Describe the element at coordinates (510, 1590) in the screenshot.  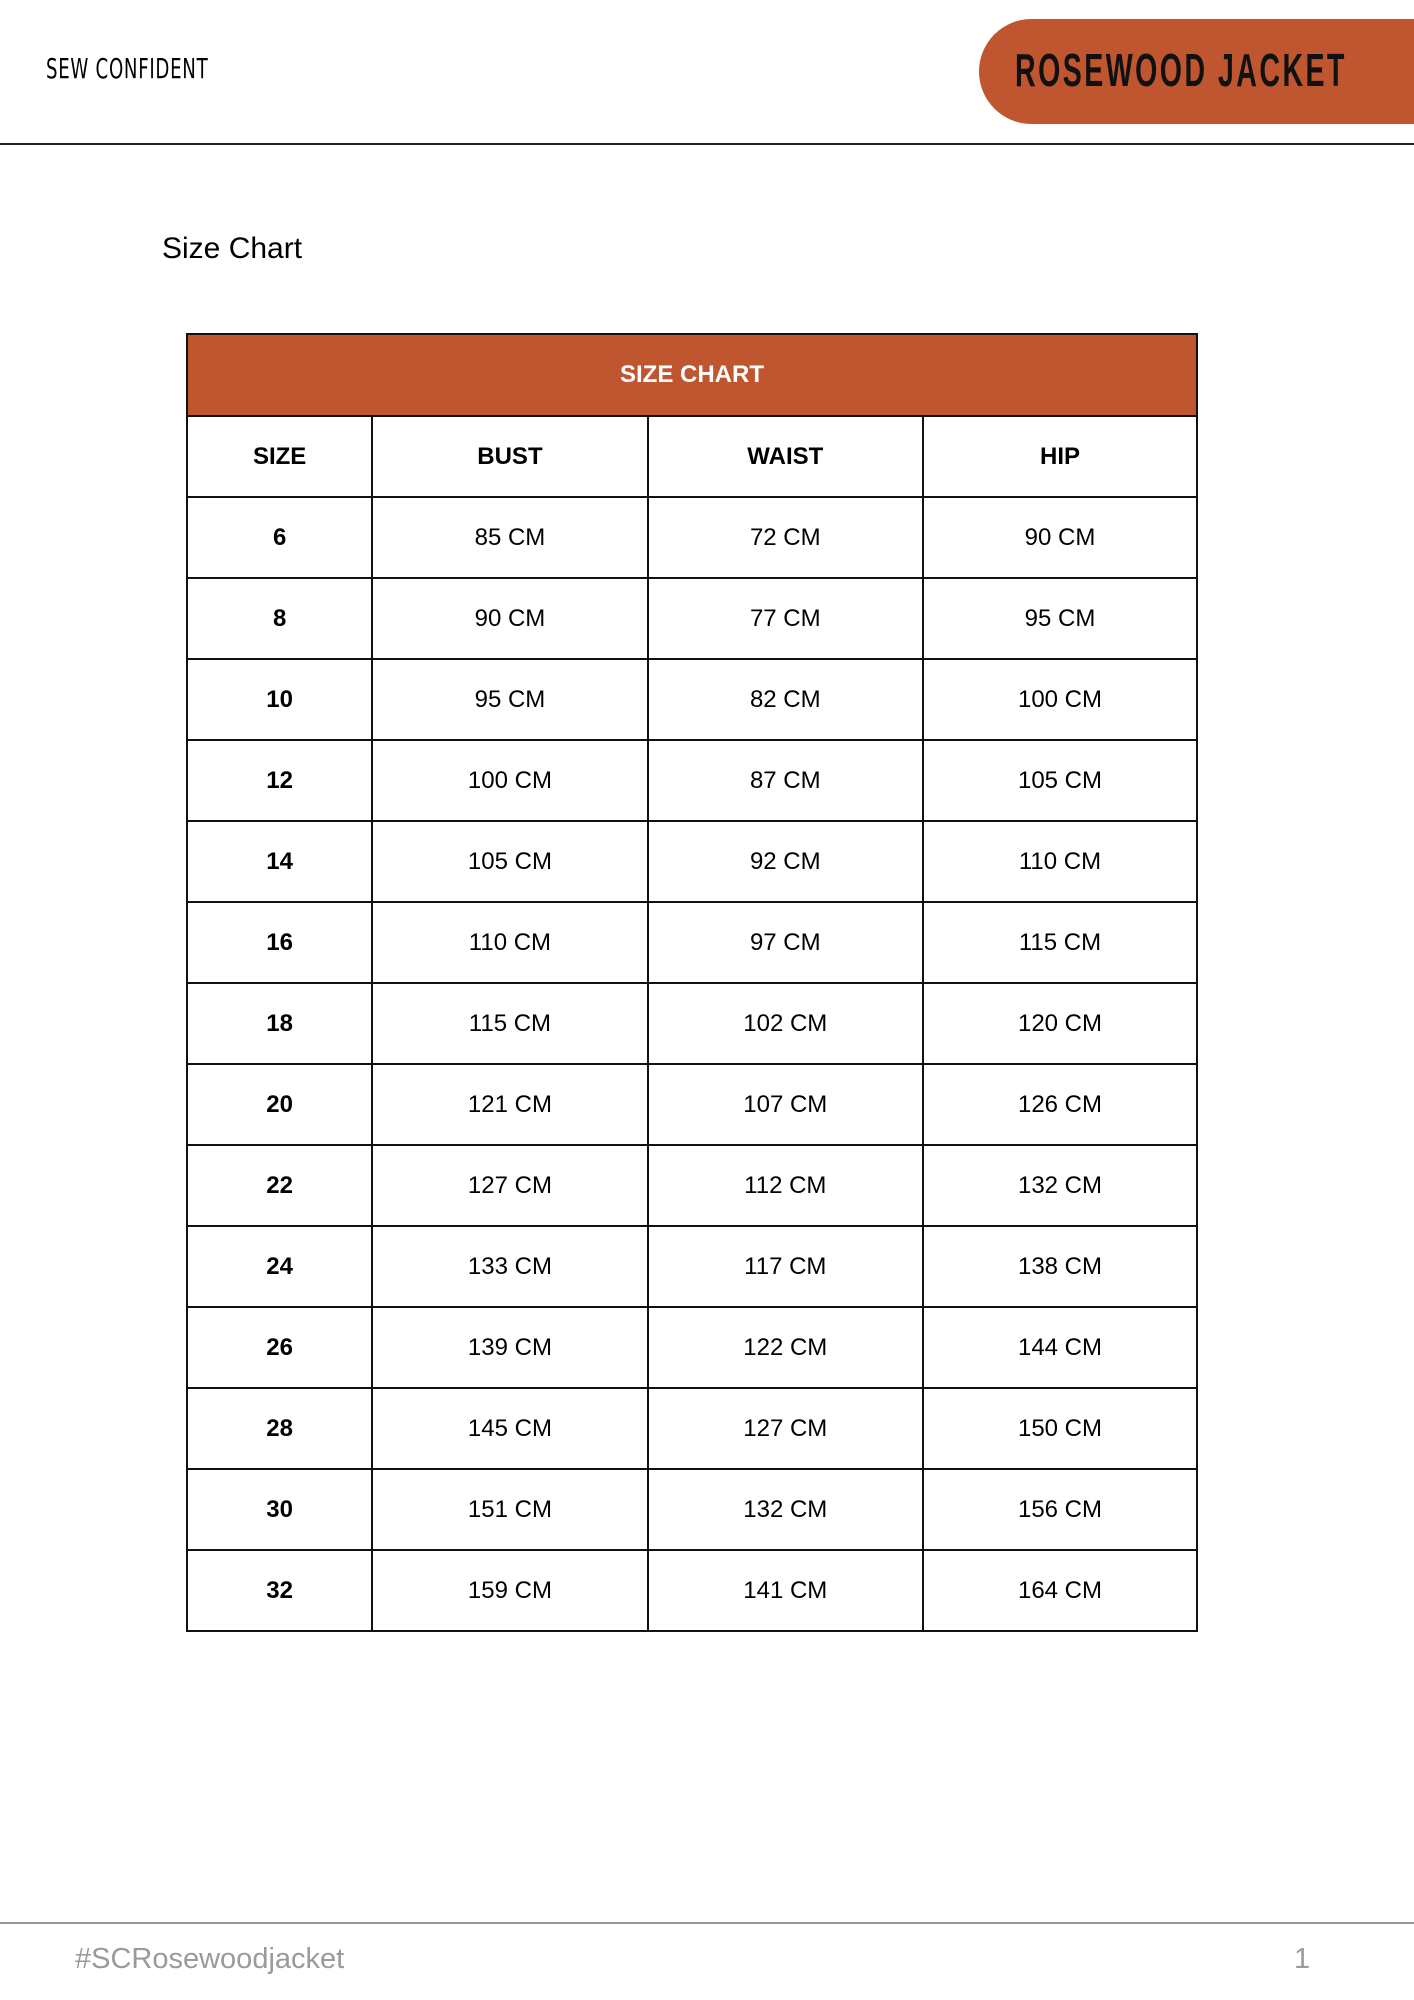
I see `table-cell: 159 CM` at that location.